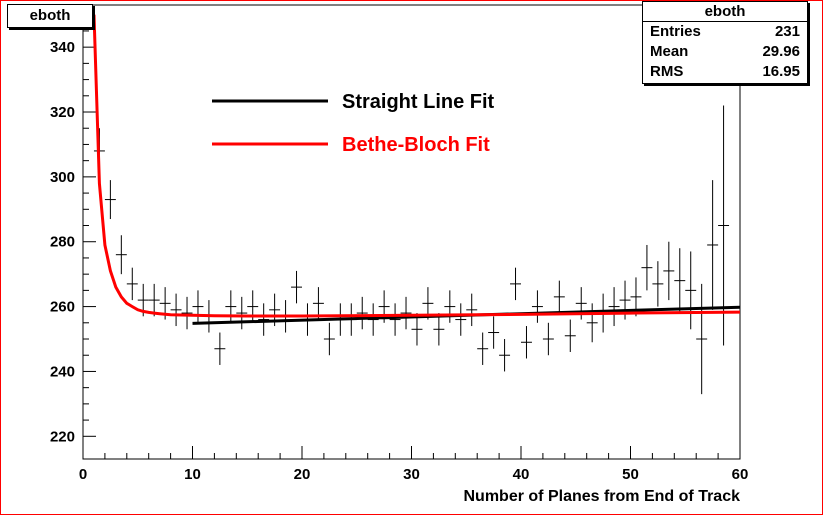 Image resolution: width=823 pixels, height=515 pixels. I want to click on stats-mean-row: Mean 29.96, so click(725, 52).